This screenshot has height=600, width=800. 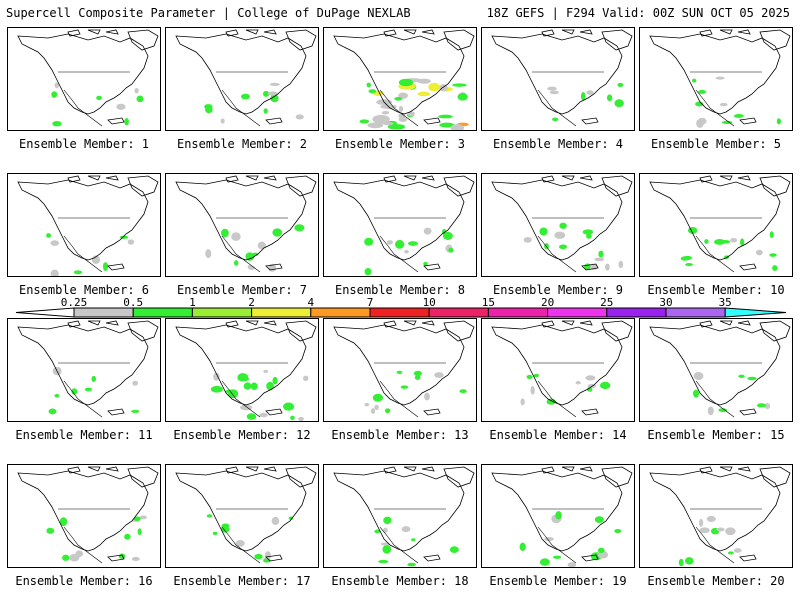 I want to click on ensemble-member-label: Ensemble Member: 7, so click(x=242, y=290).